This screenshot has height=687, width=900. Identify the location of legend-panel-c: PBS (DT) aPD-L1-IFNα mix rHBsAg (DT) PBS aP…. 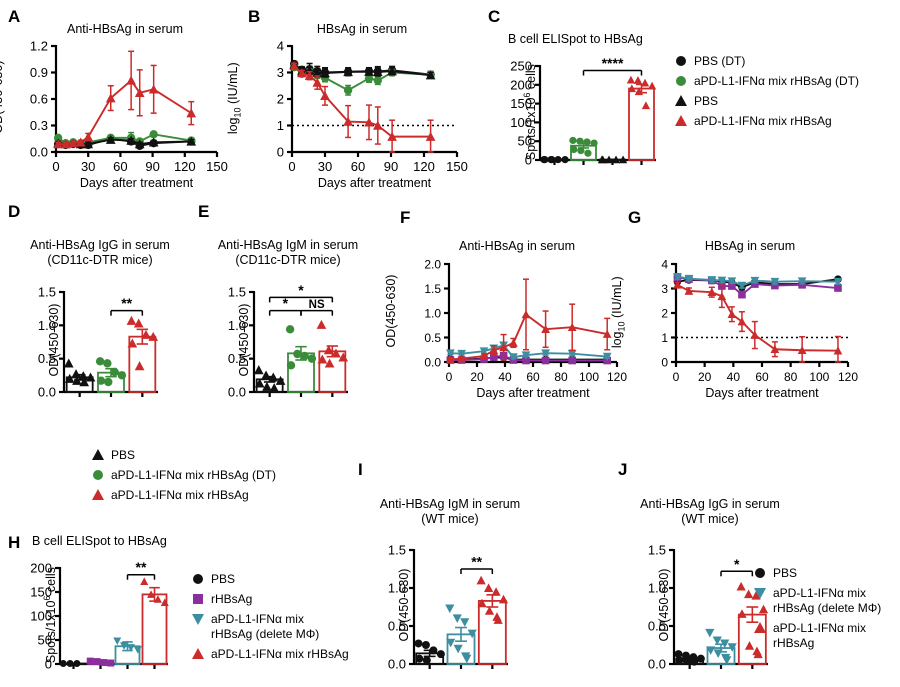
(784, 94).